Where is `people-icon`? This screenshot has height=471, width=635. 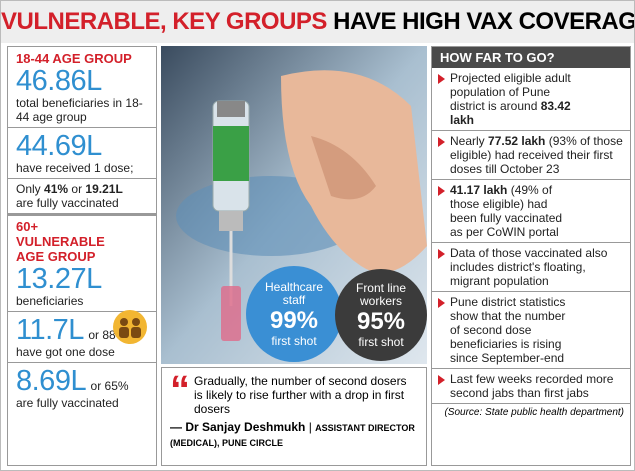 people-icon is located at coordinates (130, 327).